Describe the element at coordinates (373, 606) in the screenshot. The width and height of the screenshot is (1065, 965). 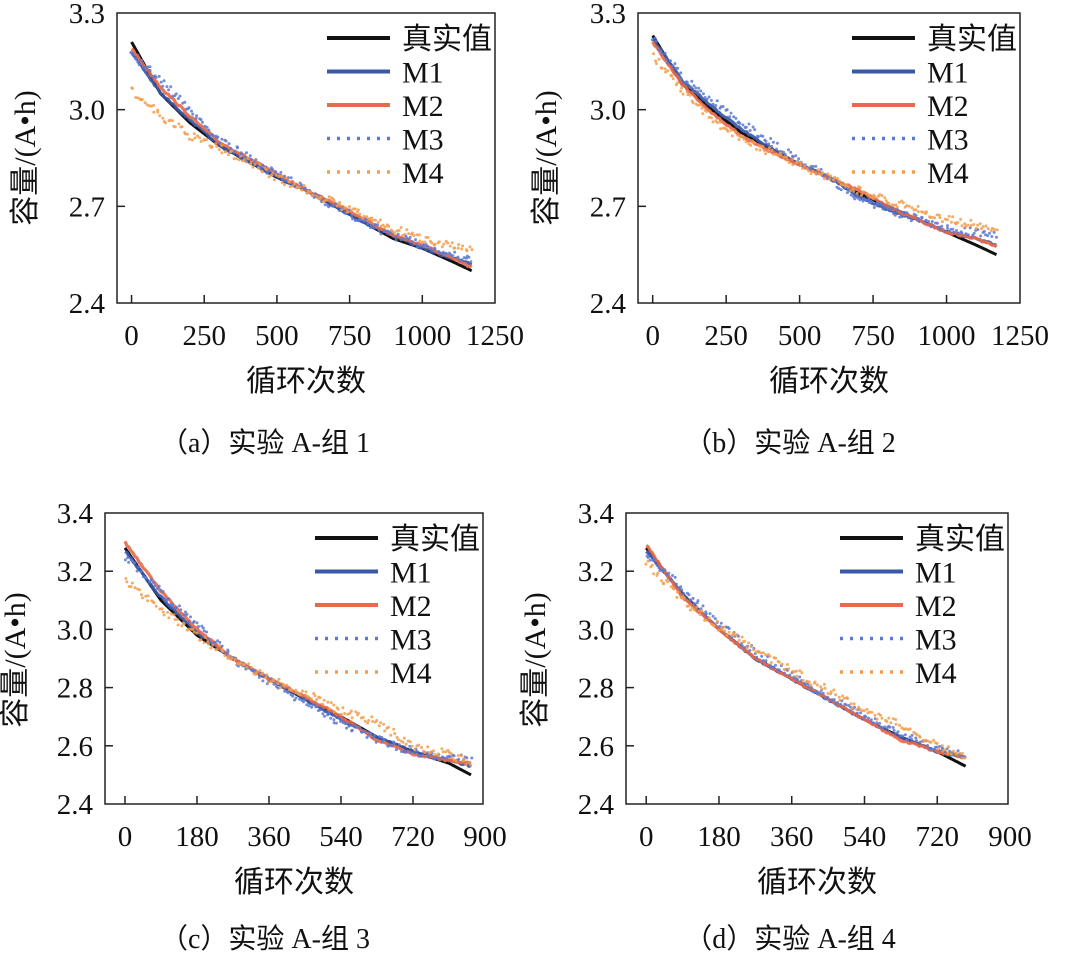
I see `legend-item-M2: M2` at that location.